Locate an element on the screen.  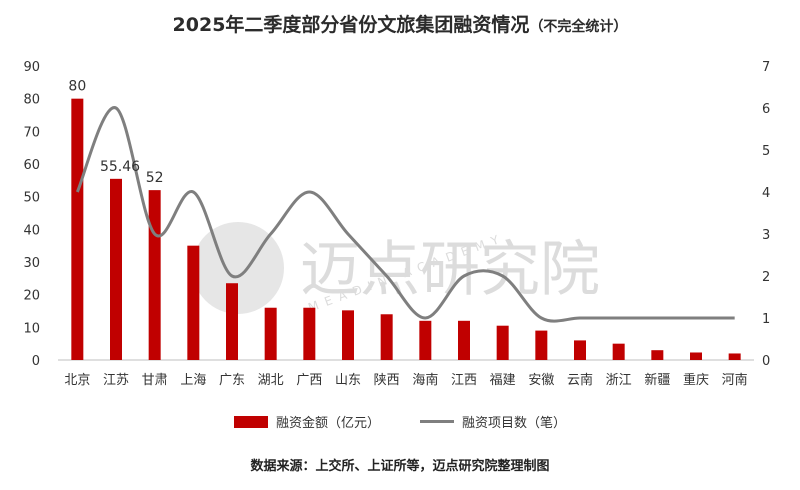
category-label: 海南 is located at coordinates (425, 380).